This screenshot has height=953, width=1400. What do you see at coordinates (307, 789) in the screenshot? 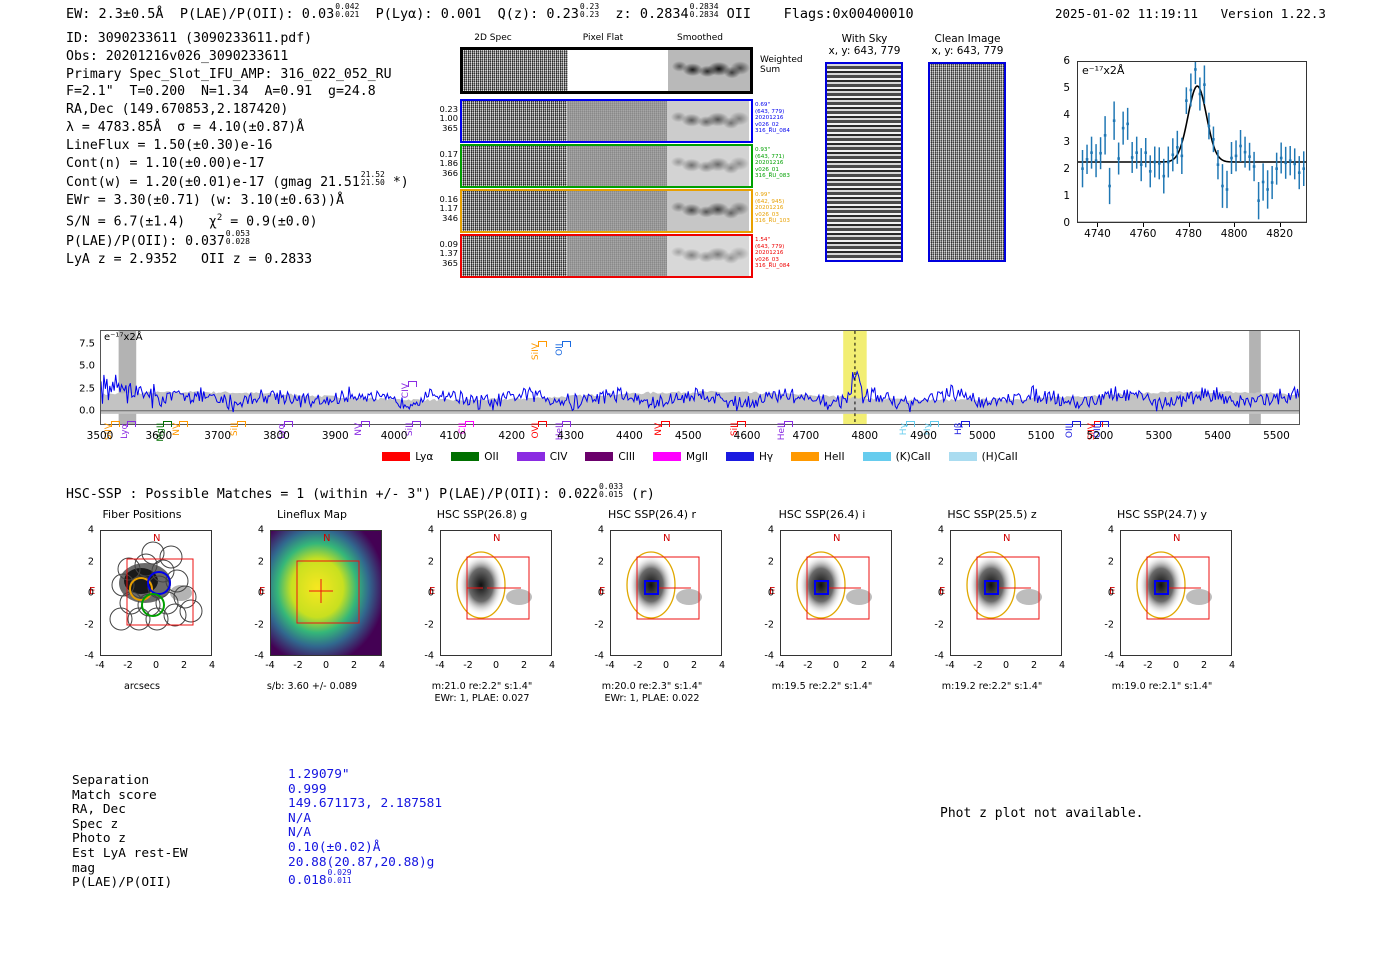
I see `match-value: 0.999` at bounding box center [307, 789].